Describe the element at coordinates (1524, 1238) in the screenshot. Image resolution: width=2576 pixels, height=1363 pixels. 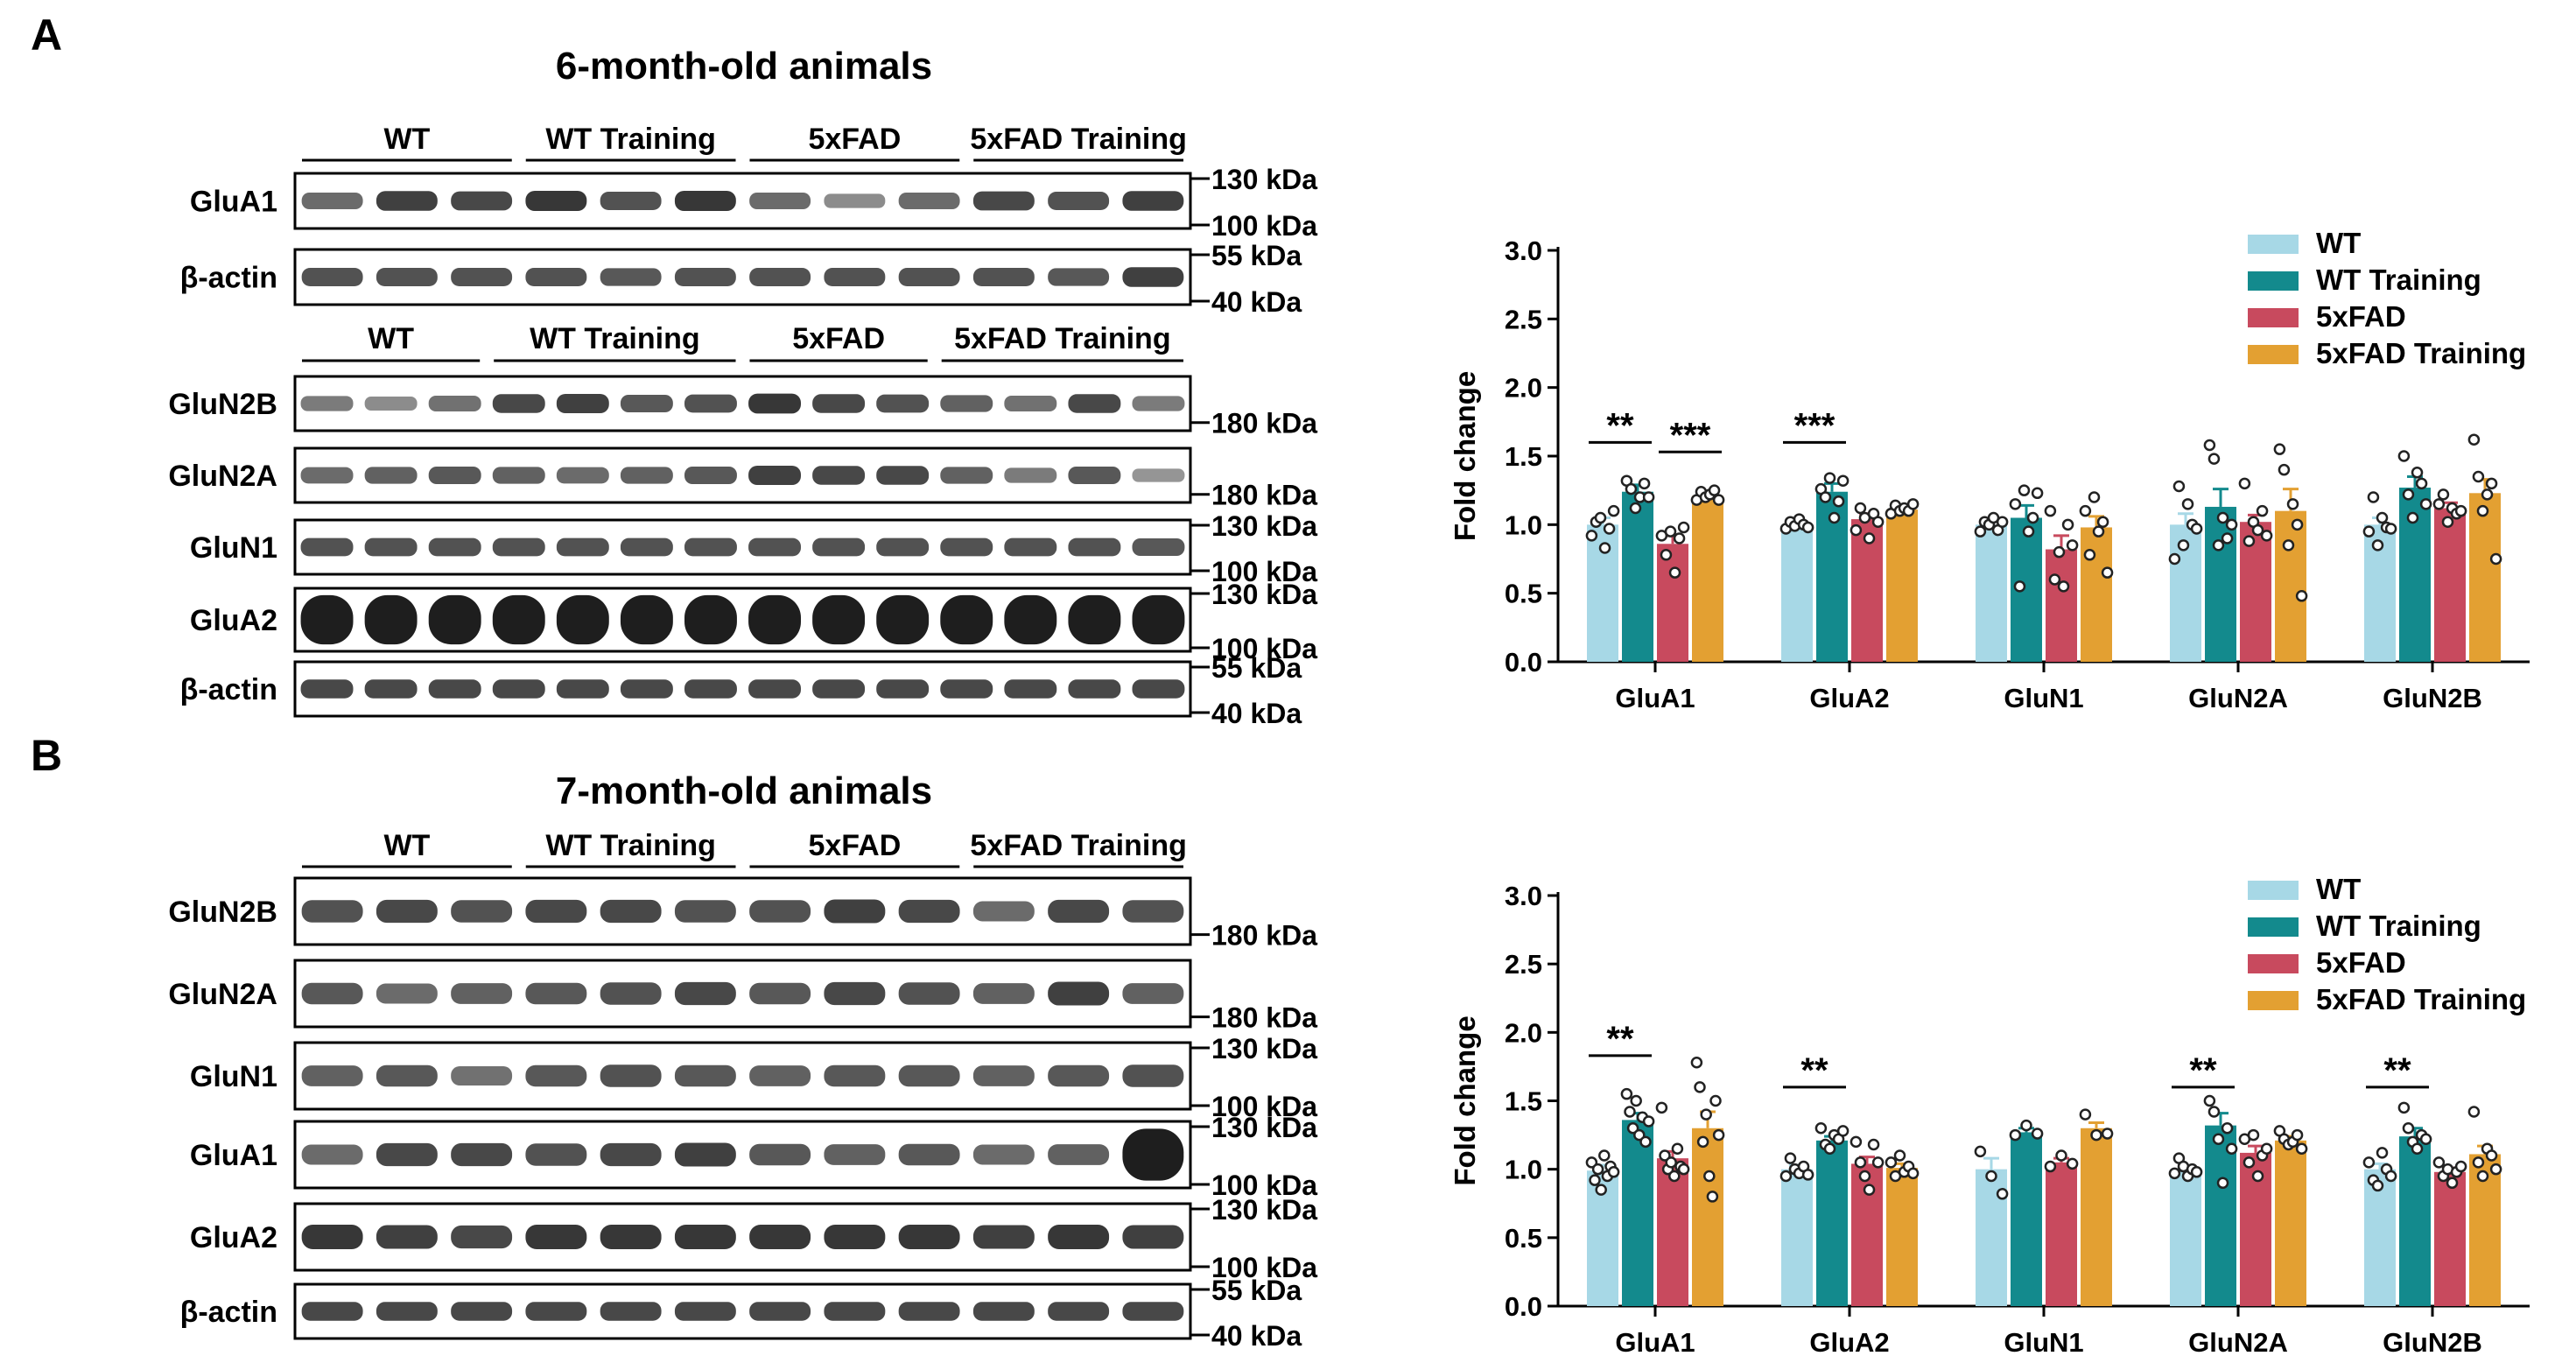
I see `y-tick-label: 0.5` at that location.